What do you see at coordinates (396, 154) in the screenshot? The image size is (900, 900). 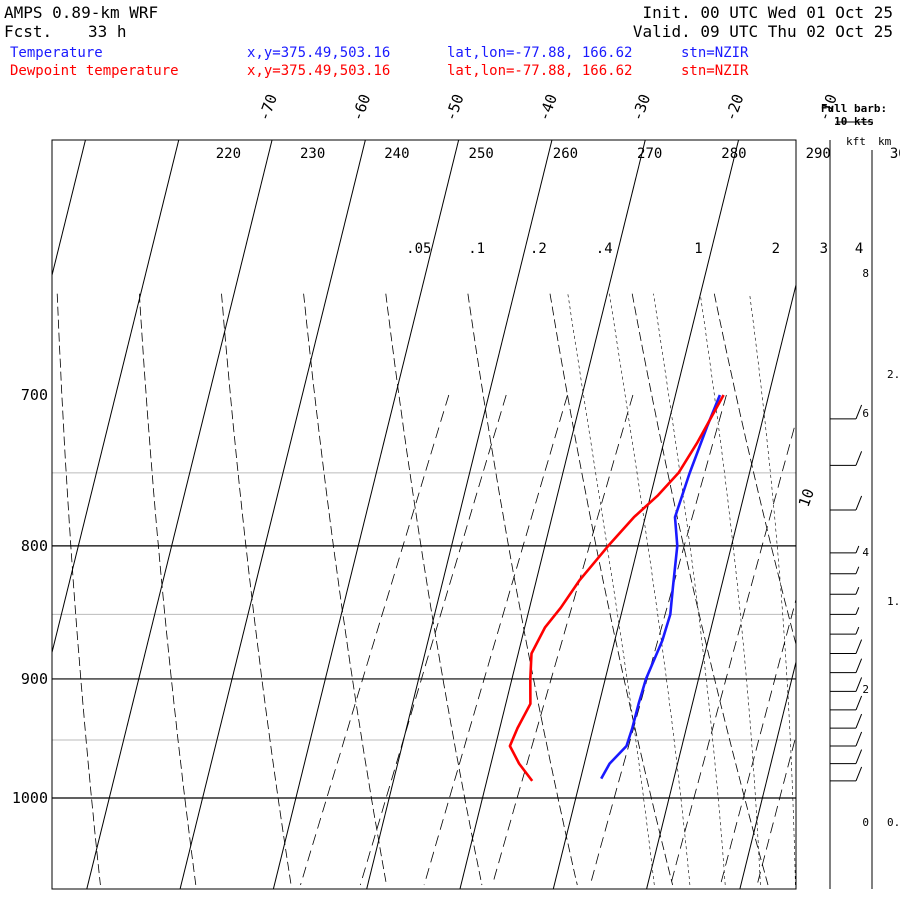 I see `theta-label-240: 240` at bounding box center [396, 154].